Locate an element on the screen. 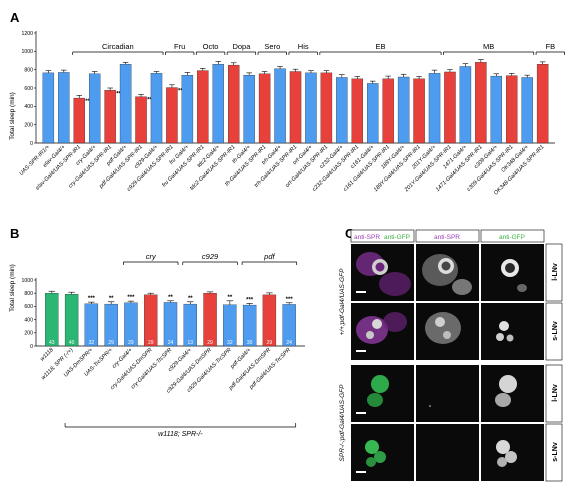 This screenshot has width=567, height=486. bottom-bracket-label: w1118; SPR-/- is located at coordinates (180, 434).